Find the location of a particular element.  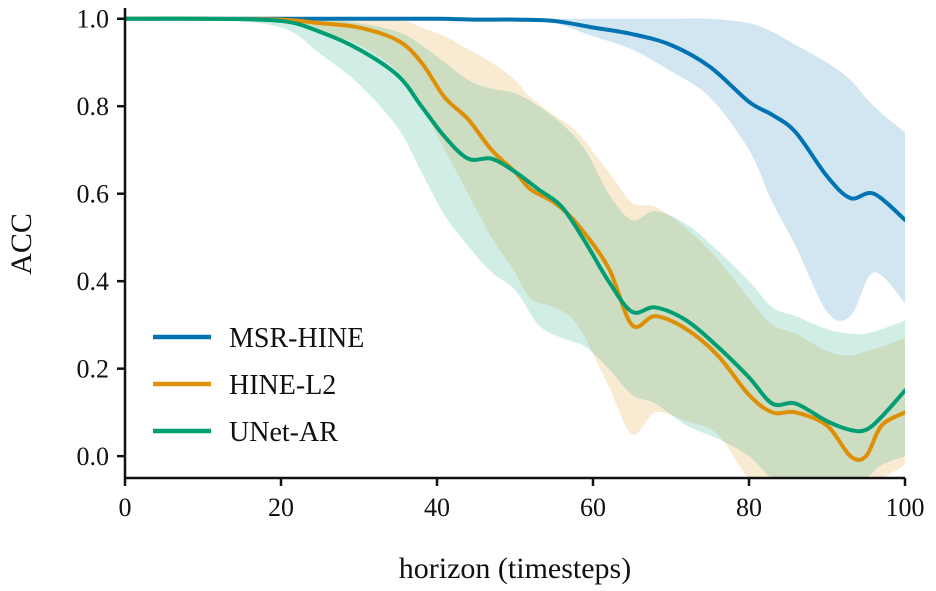

y-tick-label: 0.0 is located at coordinates (93, 456).